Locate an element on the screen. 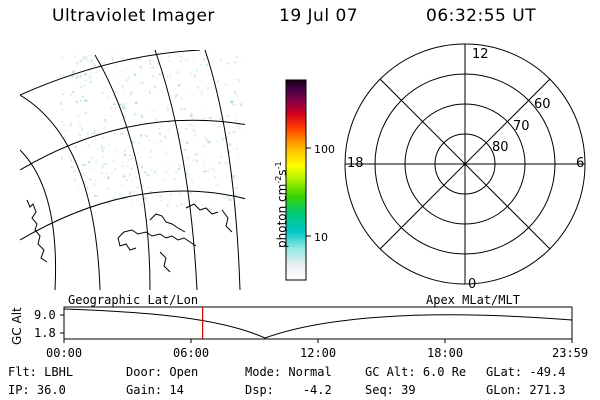  status-value: 39 is located at coordinates (408, 390).